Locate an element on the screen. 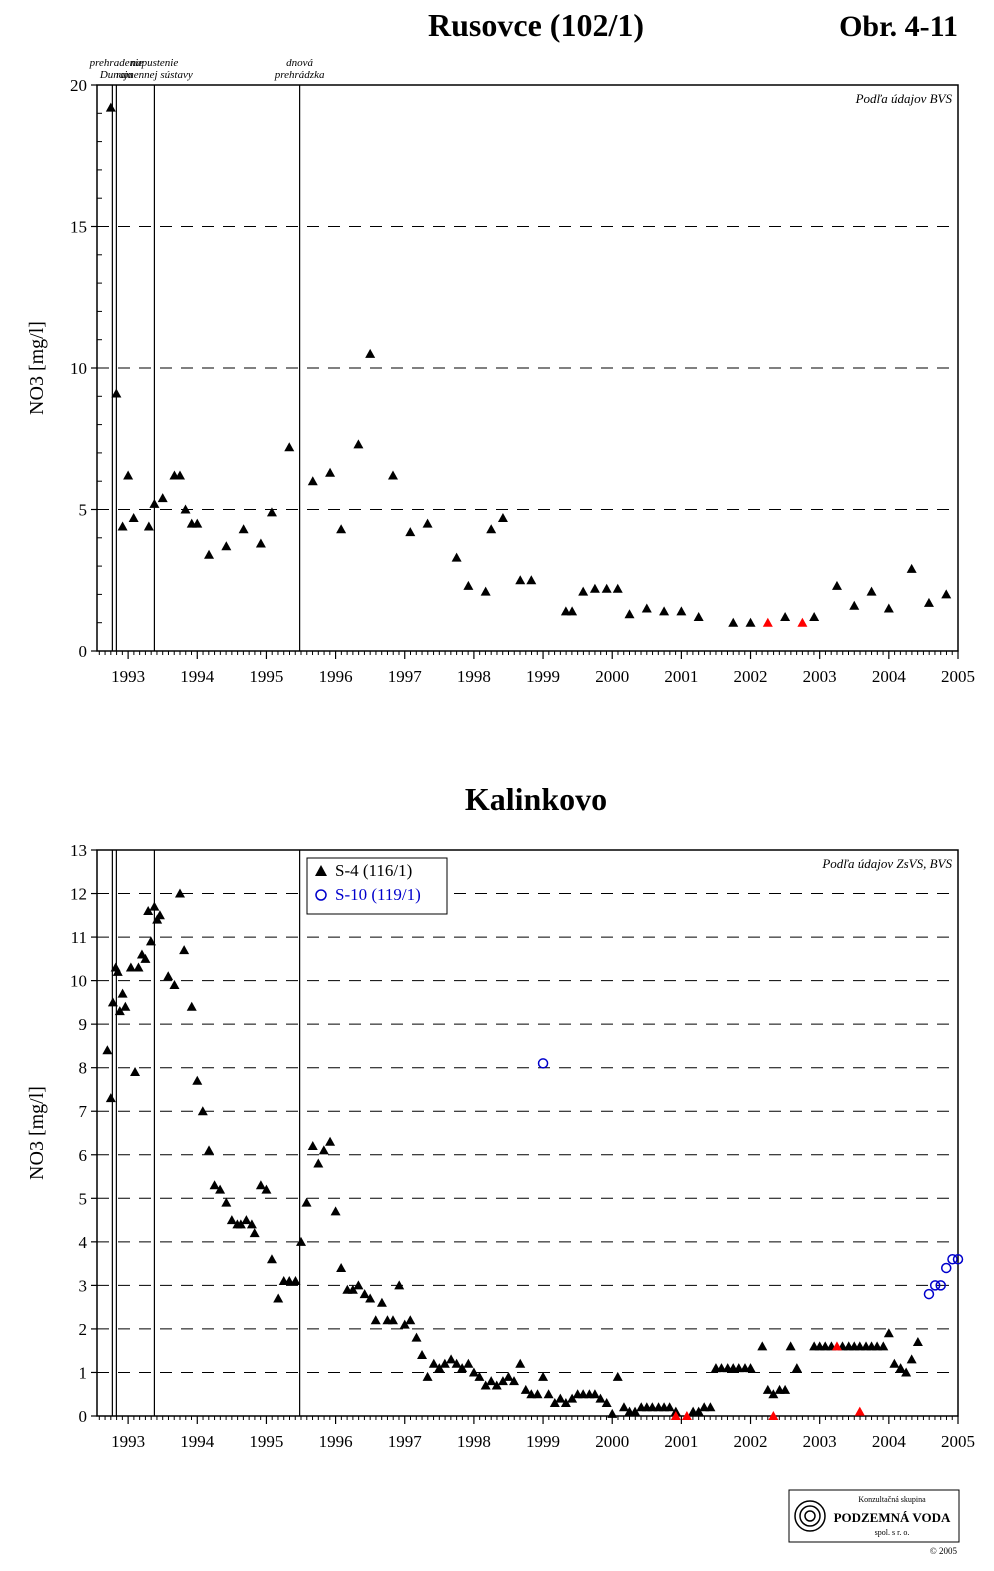  x-tick-label: 1994 is located at coordinates (197, 676).